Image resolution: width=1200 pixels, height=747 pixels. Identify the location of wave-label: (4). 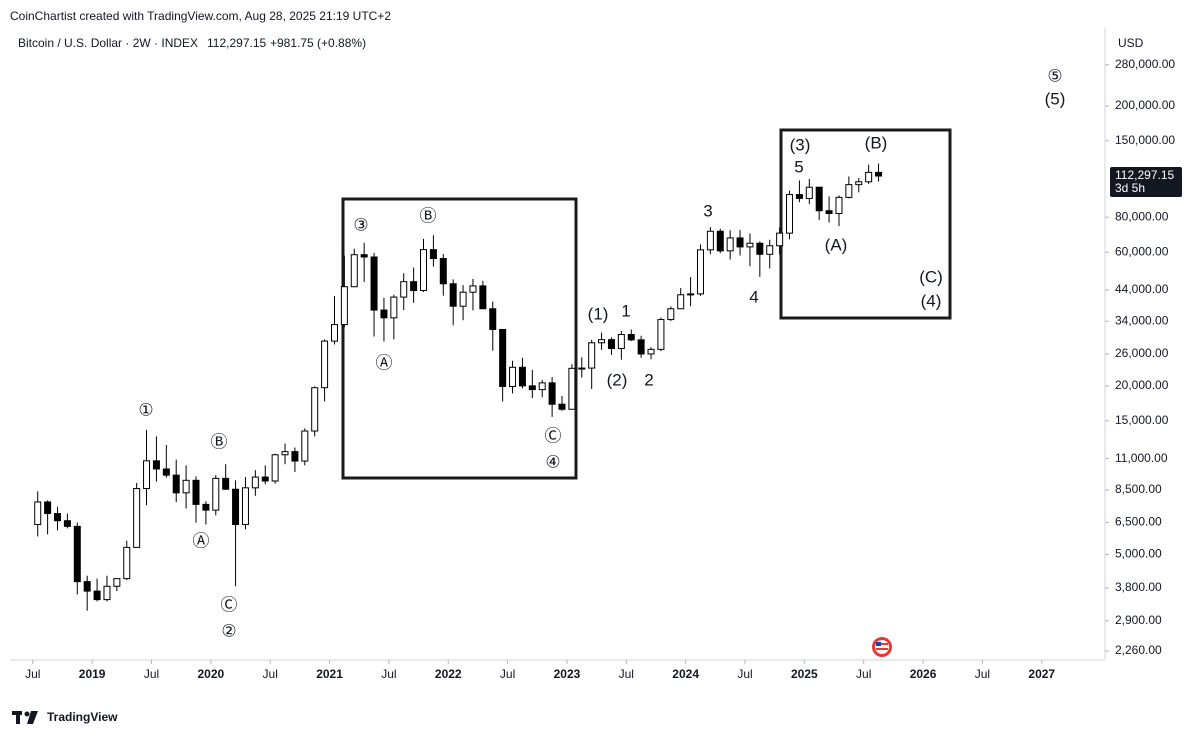
(931, 300).